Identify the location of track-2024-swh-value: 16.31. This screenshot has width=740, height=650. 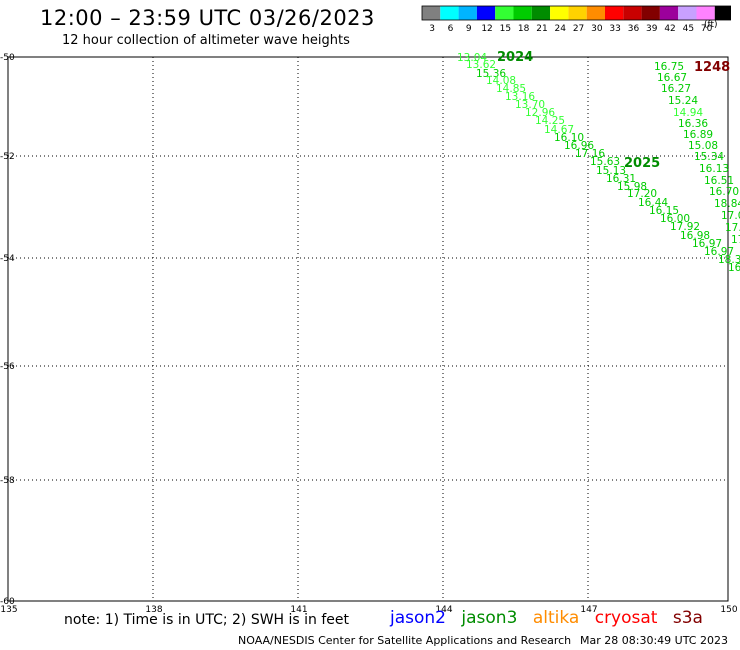
(621, 179).